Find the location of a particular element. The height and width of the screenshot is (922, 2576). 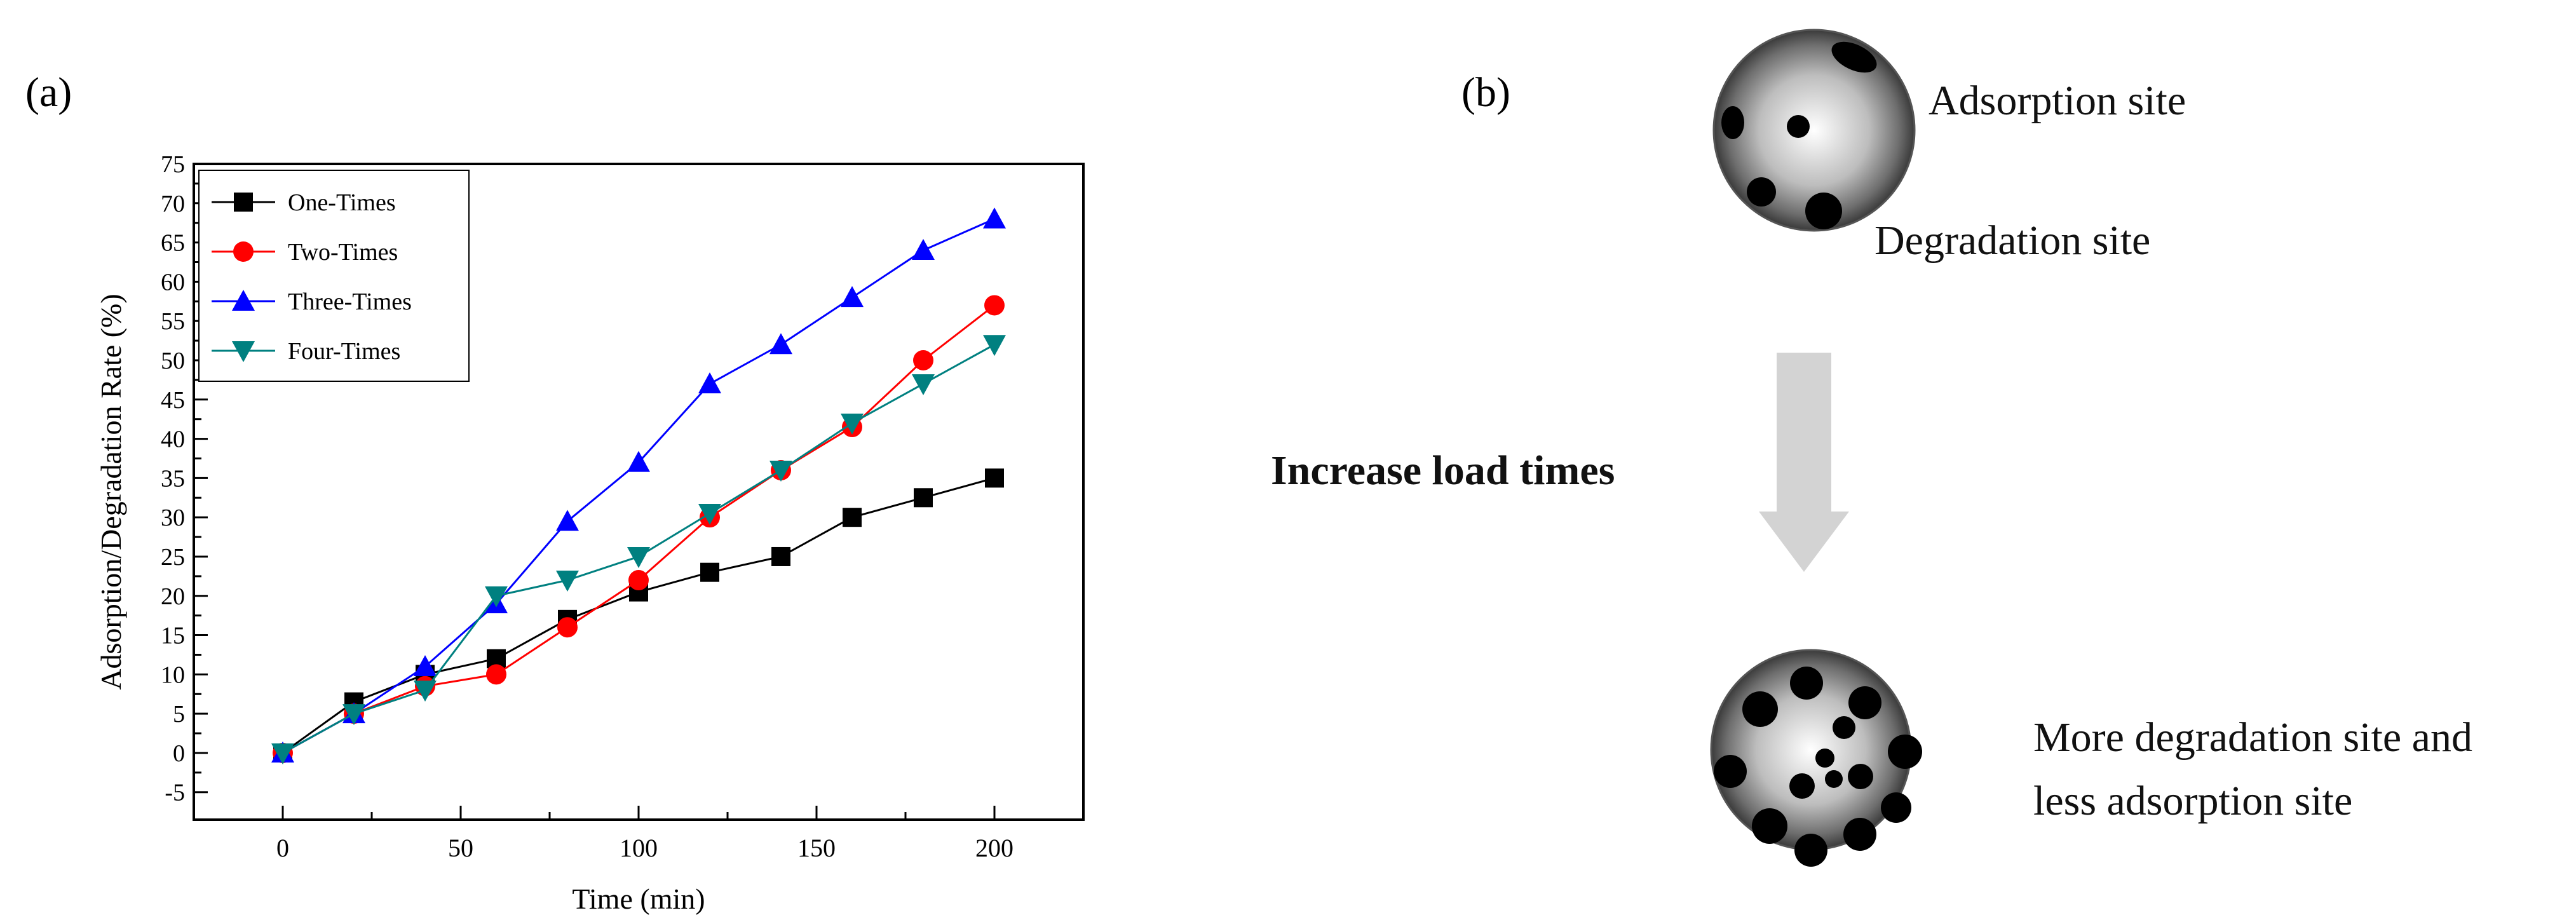

y-axis-label: Adsorption/Degradation Rate (%) is located at coordinates (111, 491).